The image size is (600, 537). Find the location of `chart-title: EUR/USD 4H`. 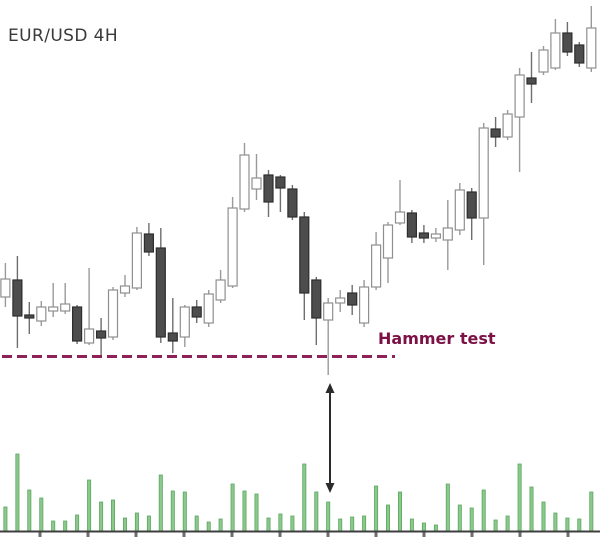

chart-title: EUR/USD 4H is located at coordinates (63, 36).